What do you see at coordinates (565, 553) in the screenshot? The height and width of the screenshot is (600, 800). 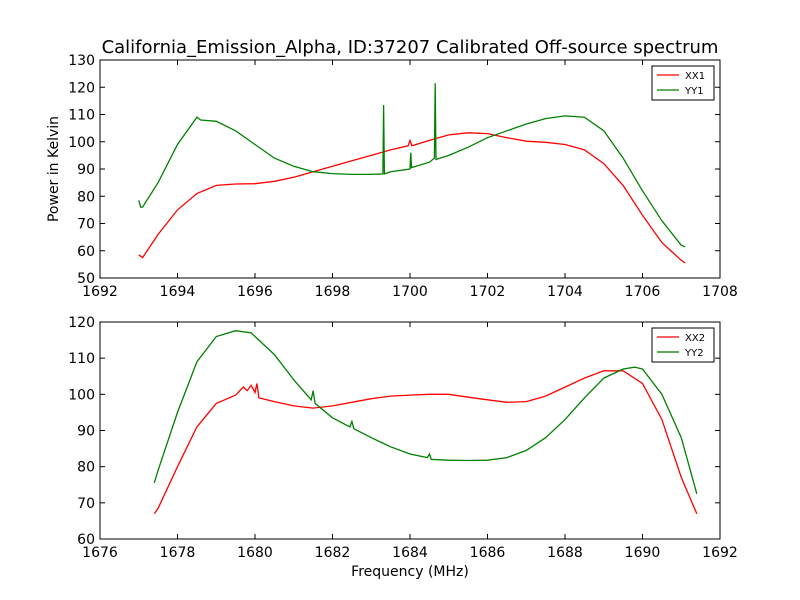 I see `x-tick-label: 1688` at bounding box center [565, 553].